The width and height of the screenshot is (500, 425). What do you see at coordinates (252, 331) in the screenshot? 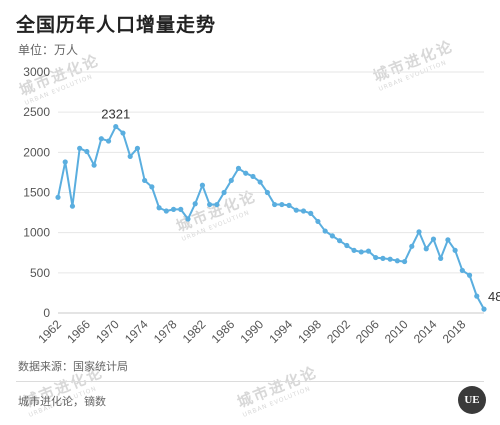
I see `x-tick-label: 1990` at bounding box center [252, 331].